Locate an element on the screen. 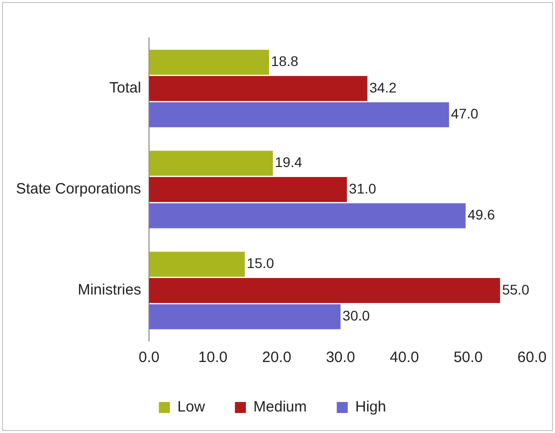  legend-label: Low is located at coordinates (191, 407).